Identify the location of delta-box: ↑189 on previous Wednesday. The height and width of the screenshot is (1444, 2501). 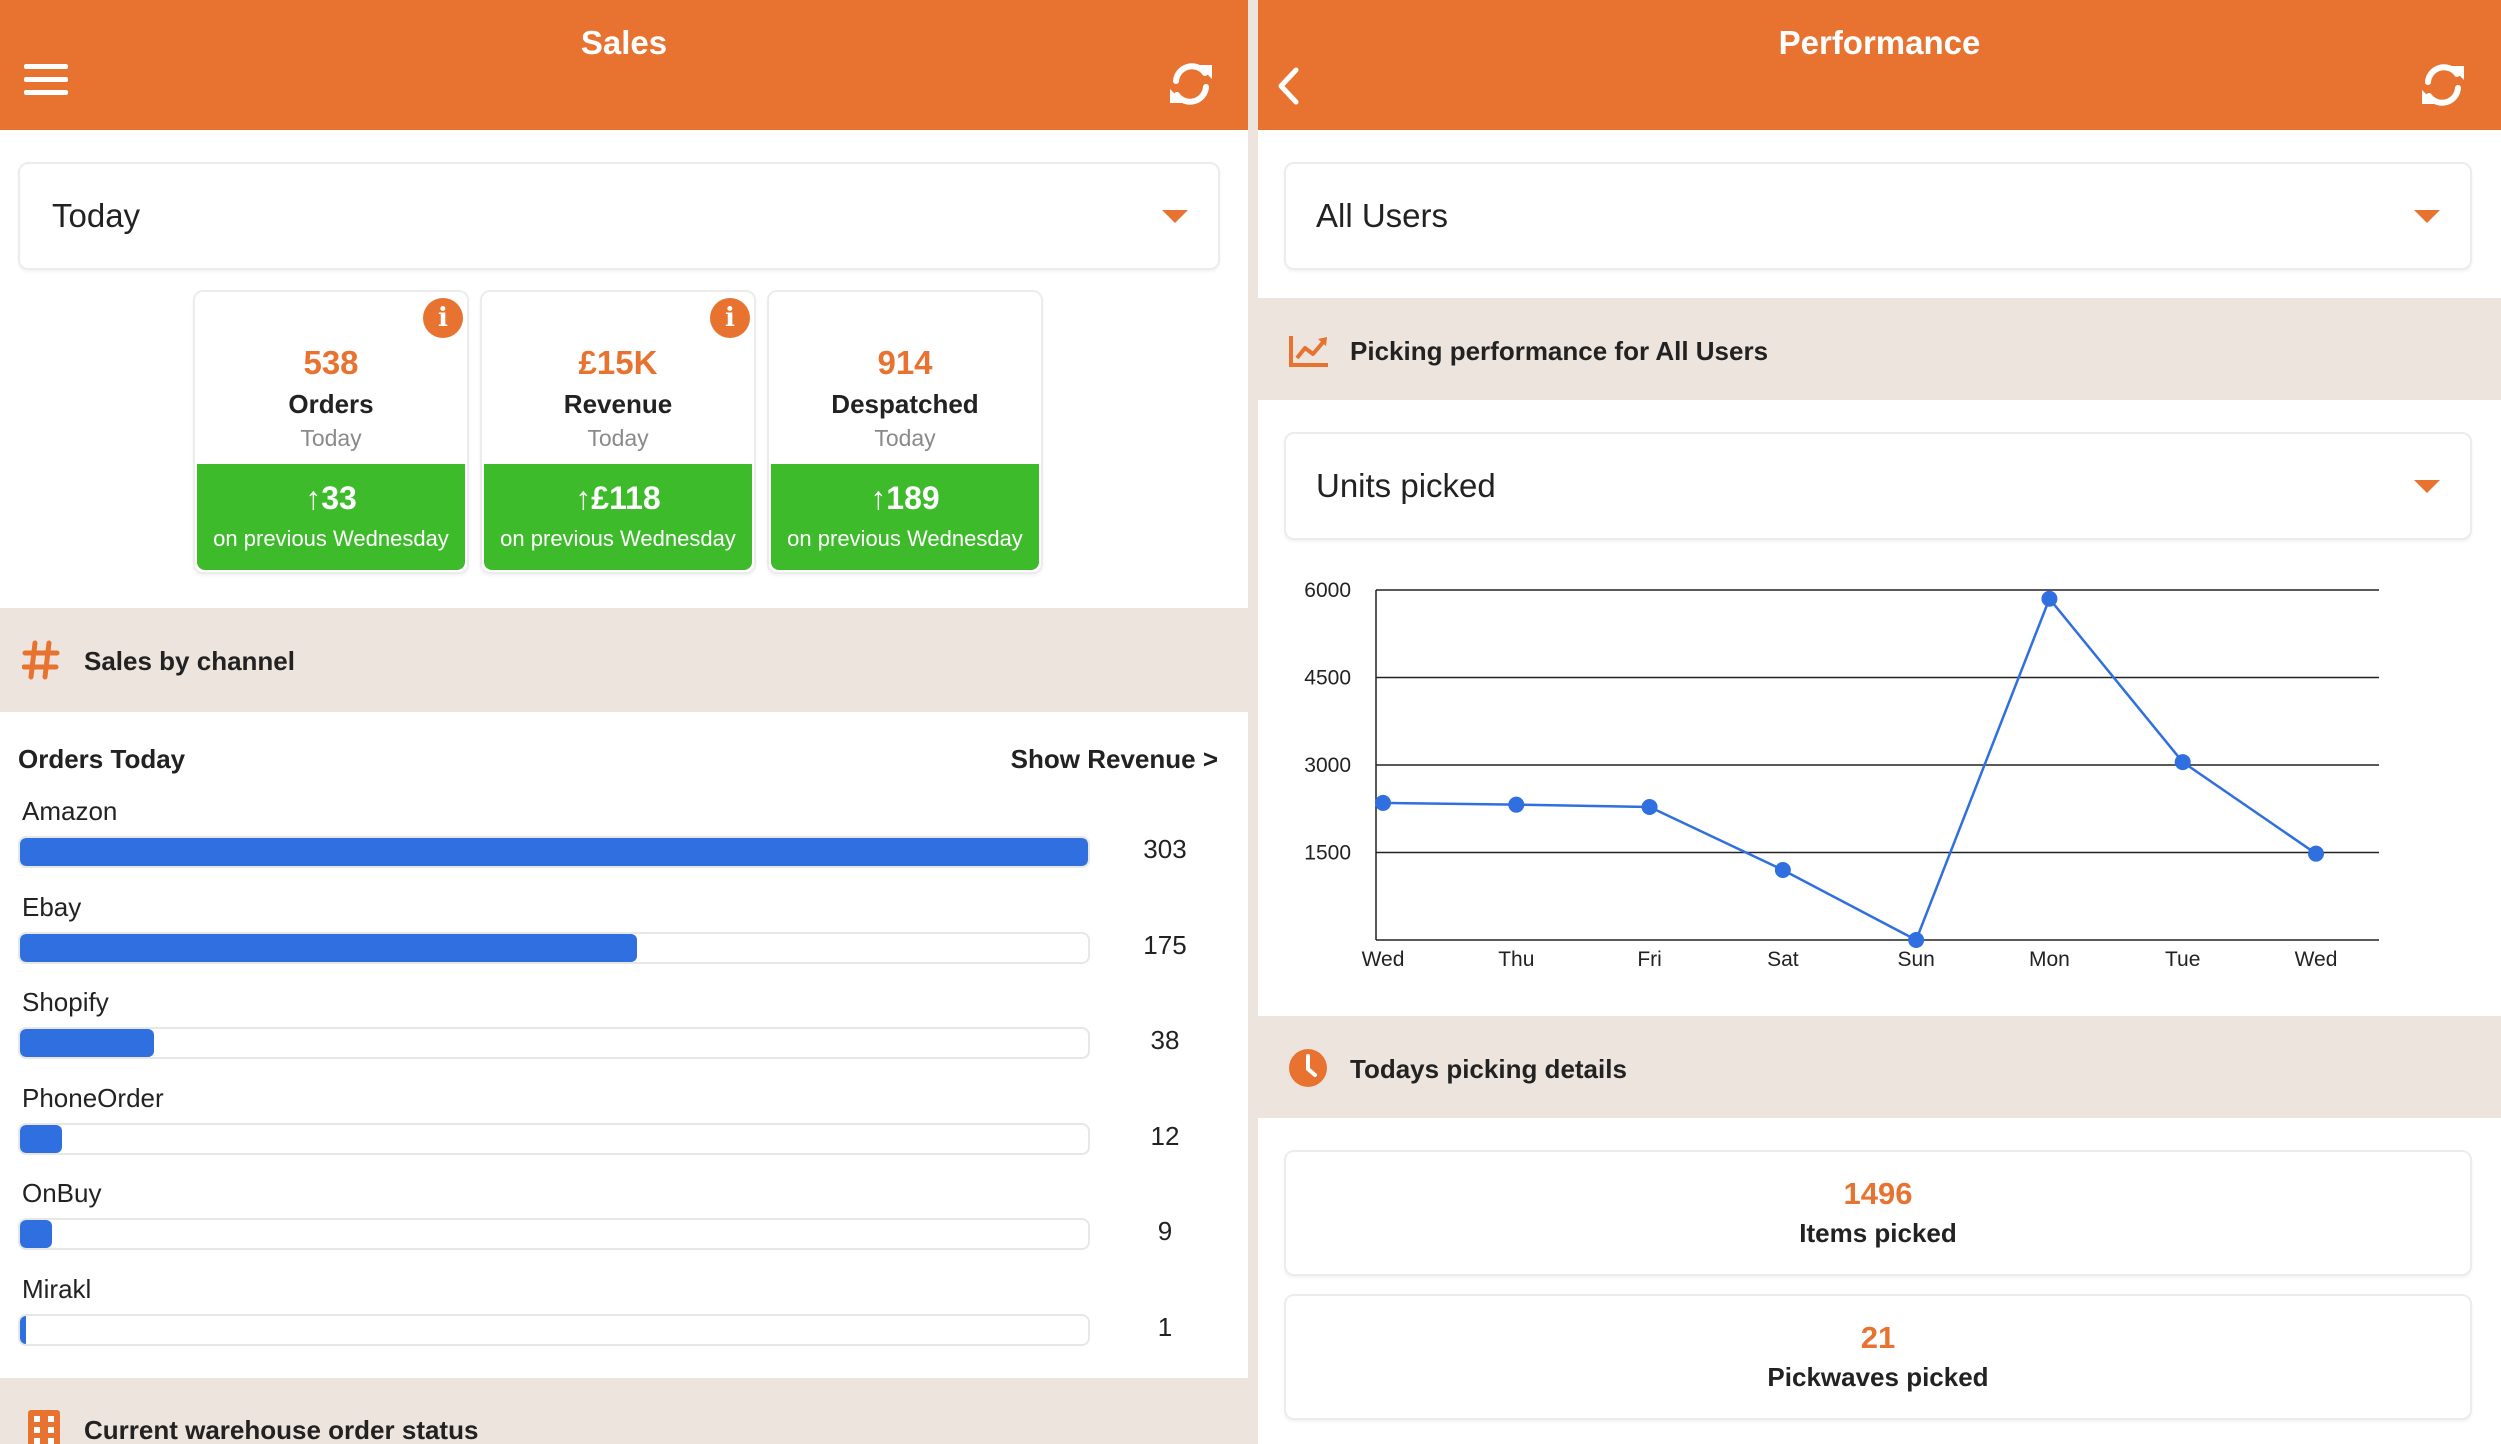
(905, 517).